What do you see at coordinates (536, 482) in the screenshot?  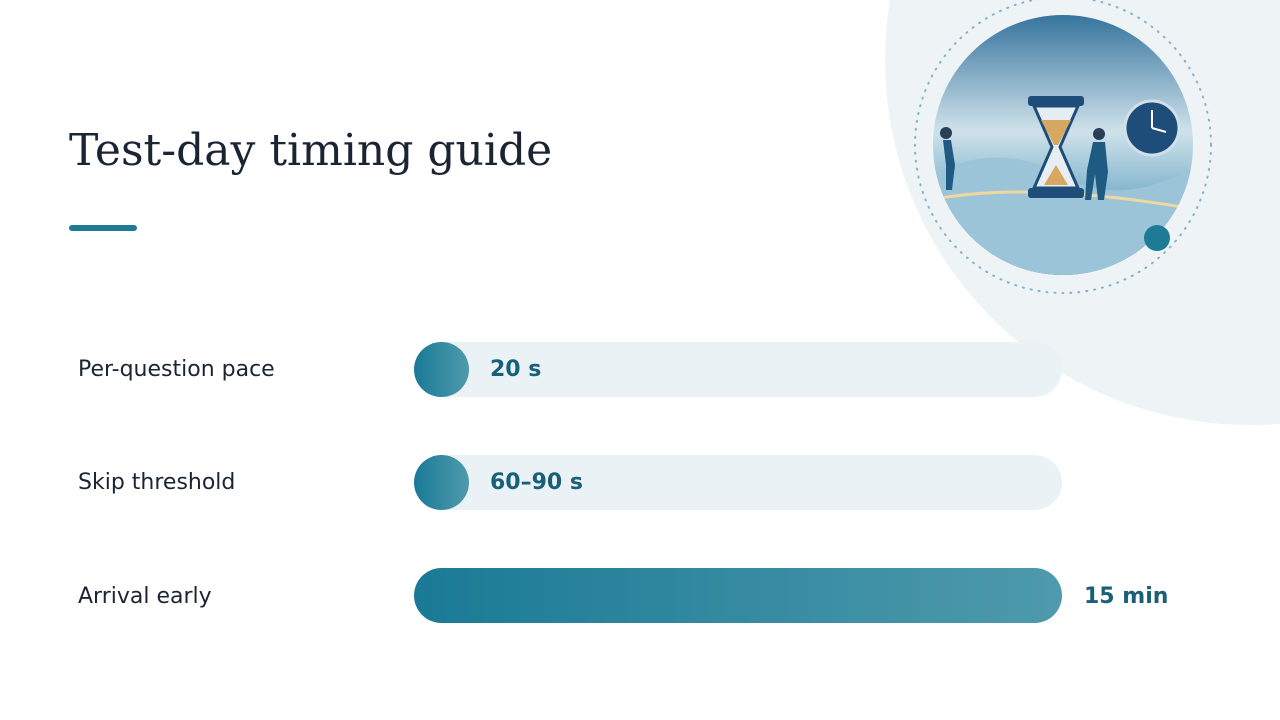 I see `row-value: 60–90 s` at bounding box center [536, 482].